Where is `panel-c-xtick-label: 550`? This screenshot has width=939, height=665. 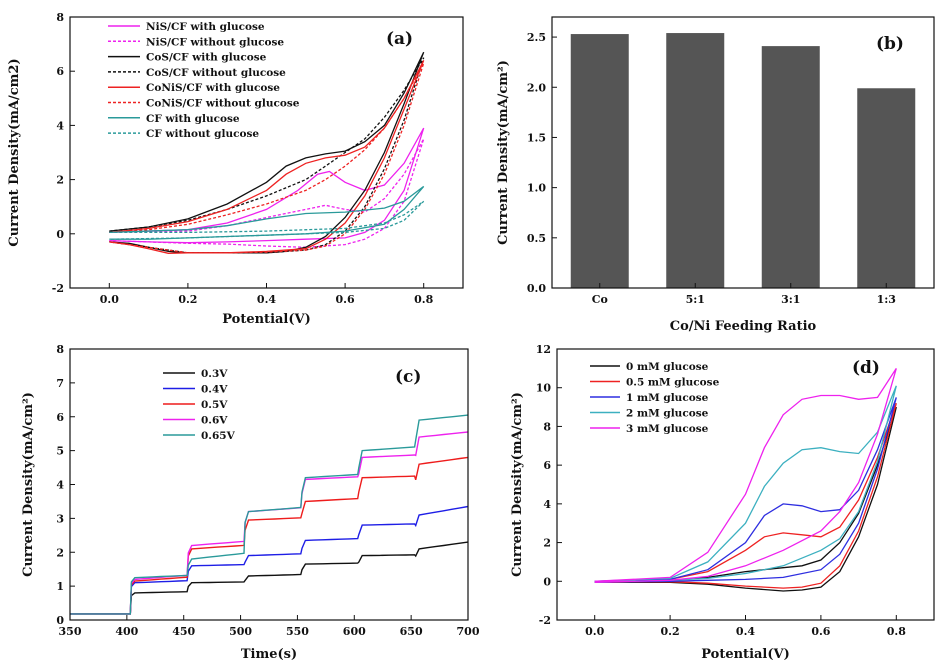 panel-c-xtick-label: 550 is located at coordinates (297, 631).